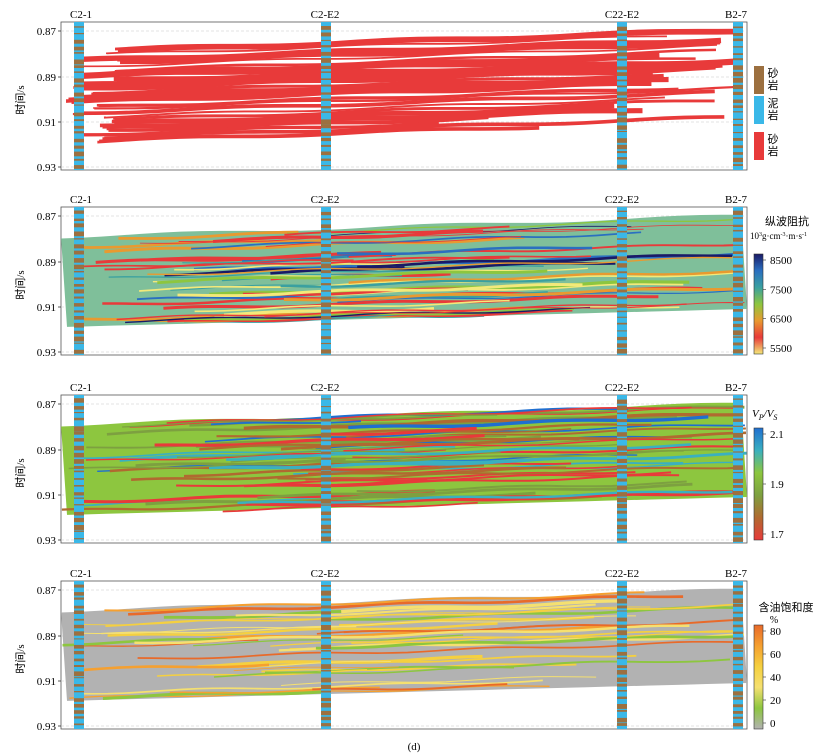 The width and height of the screenshot is (828, 756). I want to click on colorbar-tick-label: 0, so click(773, 724).